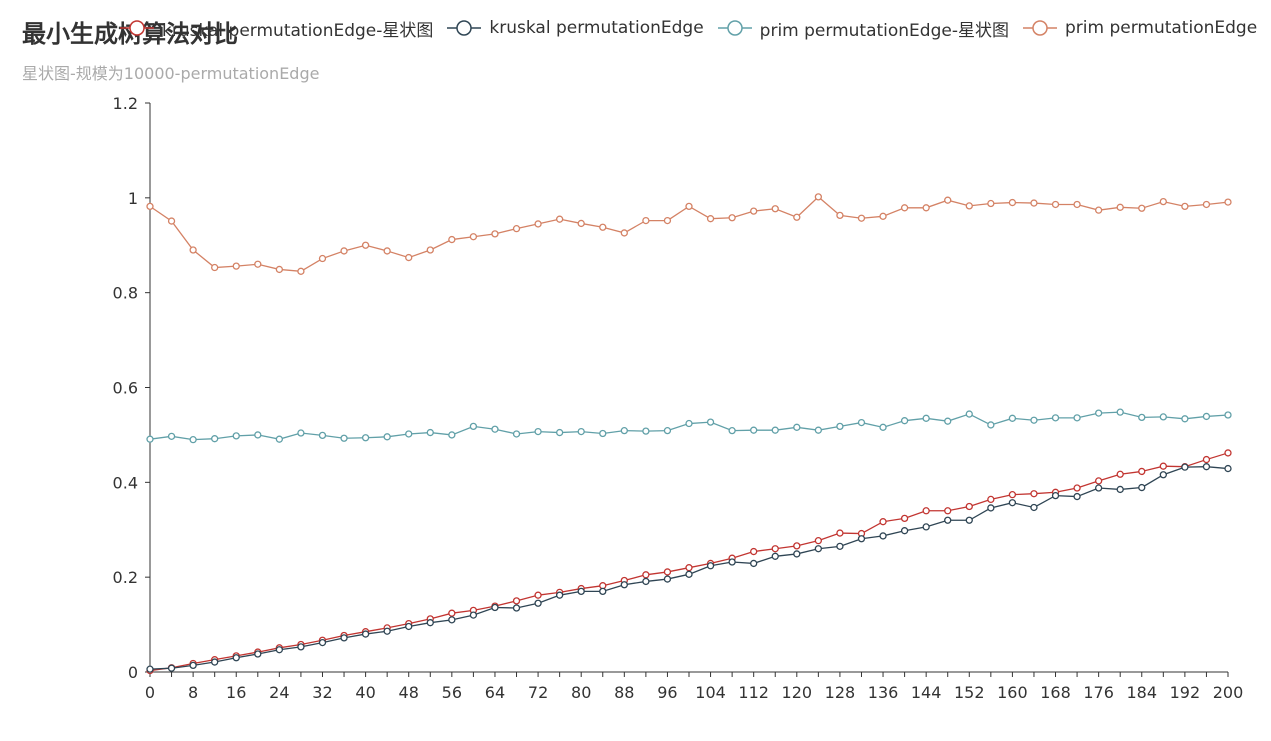 This screenshot has width=1271, height=741. I want to click on legend-item: prim permutationEdge-星状图, so click(863, 28).